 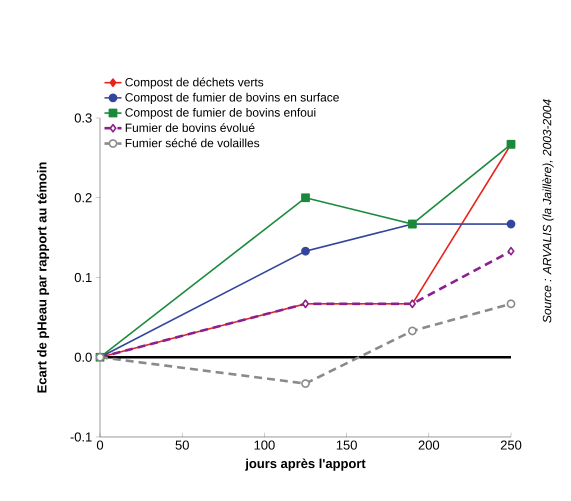 What do you see at coordinates (232, 98) in the screenshot?
I see `legend-label: Compost de fumier de bovins en surface` at bounding box center [232, 98].